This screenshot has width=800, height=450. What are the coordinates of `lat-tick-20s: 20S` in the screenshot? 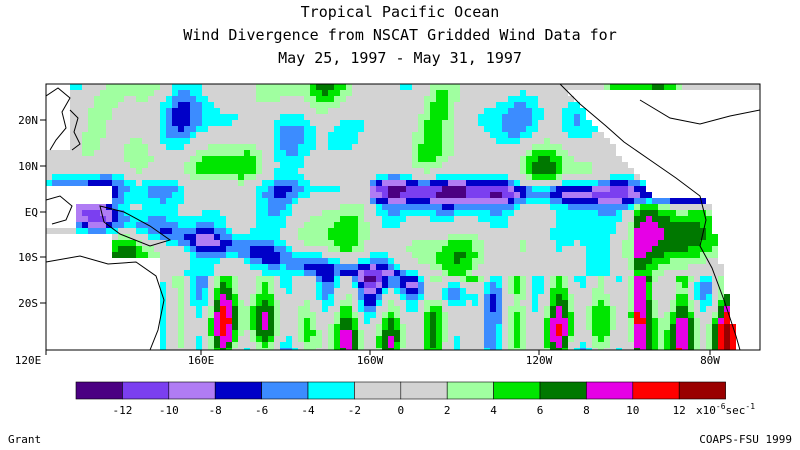 It's located at (32, 303).